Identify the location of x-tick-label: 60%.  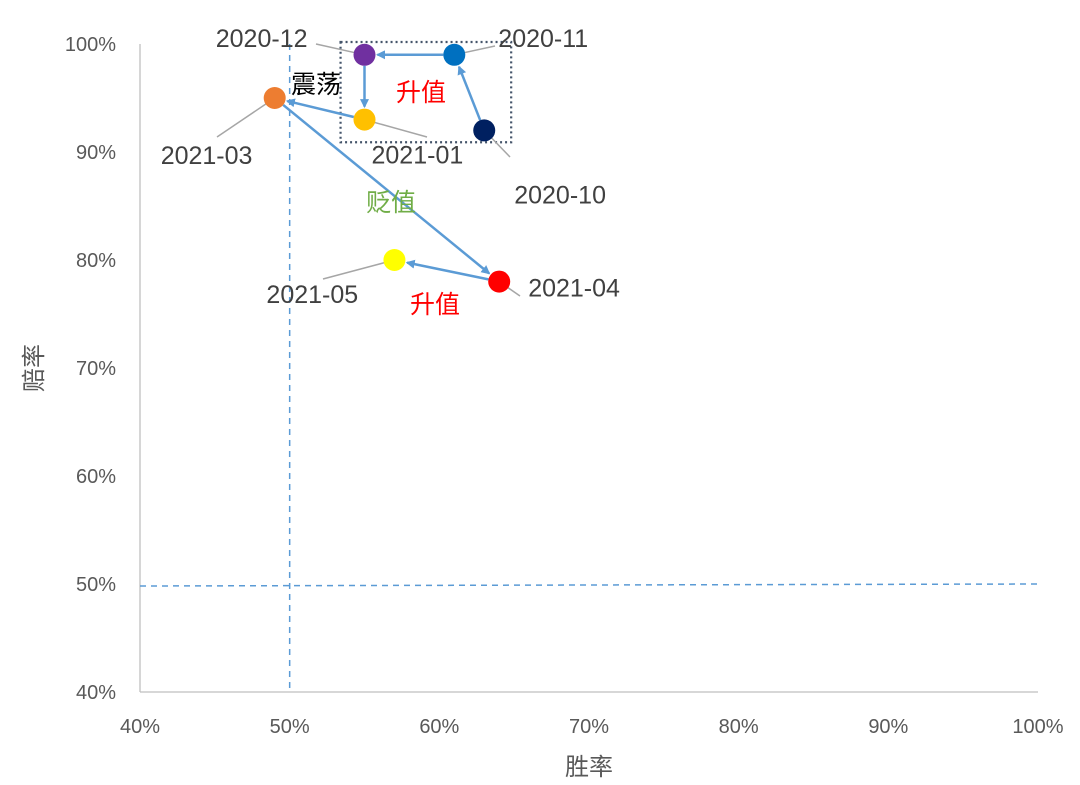
(439, 727).